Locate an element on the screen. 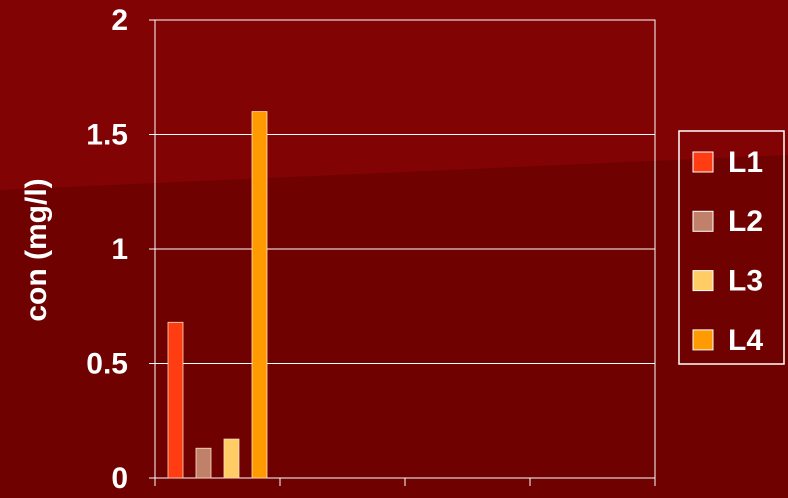  legend-box is located at coordinates (731, 247).